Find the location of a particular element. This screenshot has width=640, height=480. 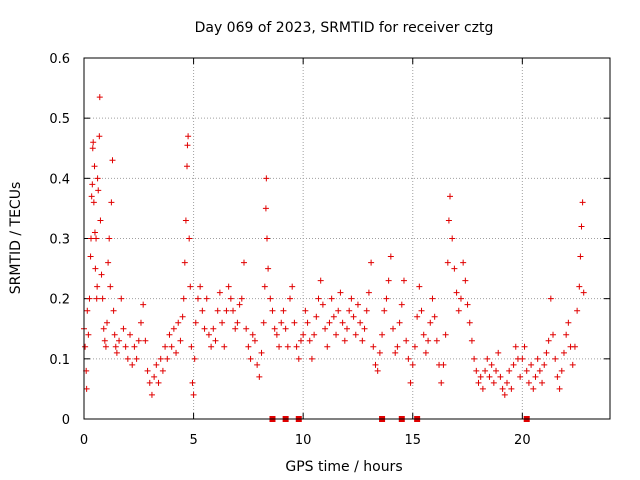

x-tick-label: 5 is located at coordinates (193, 440).